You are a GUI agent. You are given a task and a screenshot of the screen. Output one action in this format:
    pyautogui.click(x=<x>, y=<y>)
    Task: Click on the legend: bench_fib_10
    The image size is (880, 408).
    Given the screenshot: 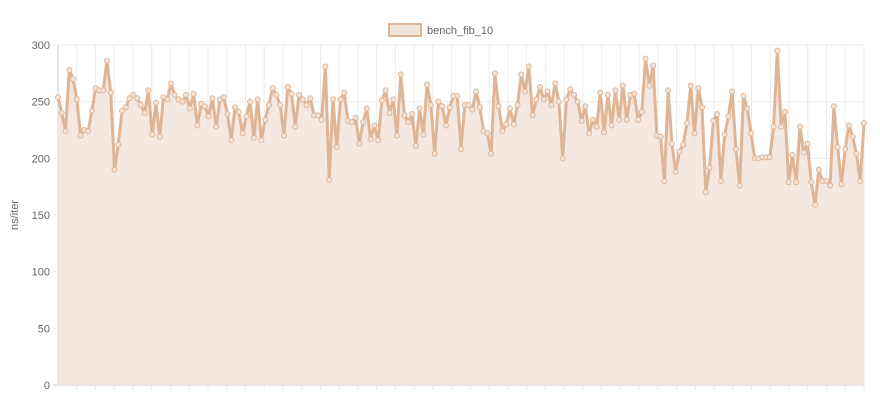 What is the action you would take?
    pyautogui.click(x=440, y=30)
    